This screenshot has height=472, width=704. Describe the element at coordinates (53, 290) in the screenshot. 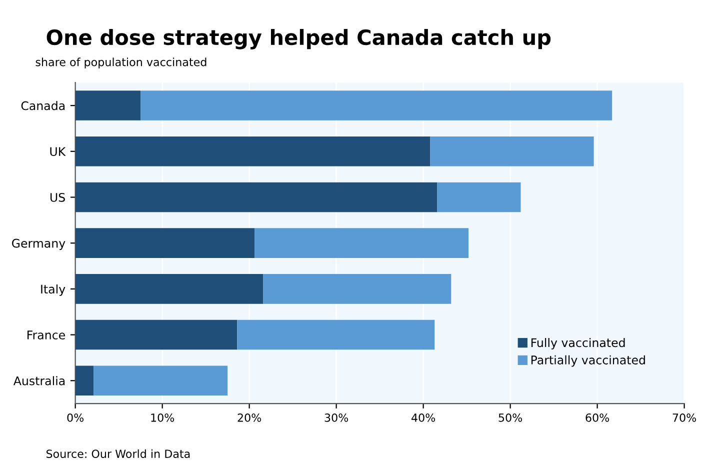

I see `y-tick-label: Italy` at that location.